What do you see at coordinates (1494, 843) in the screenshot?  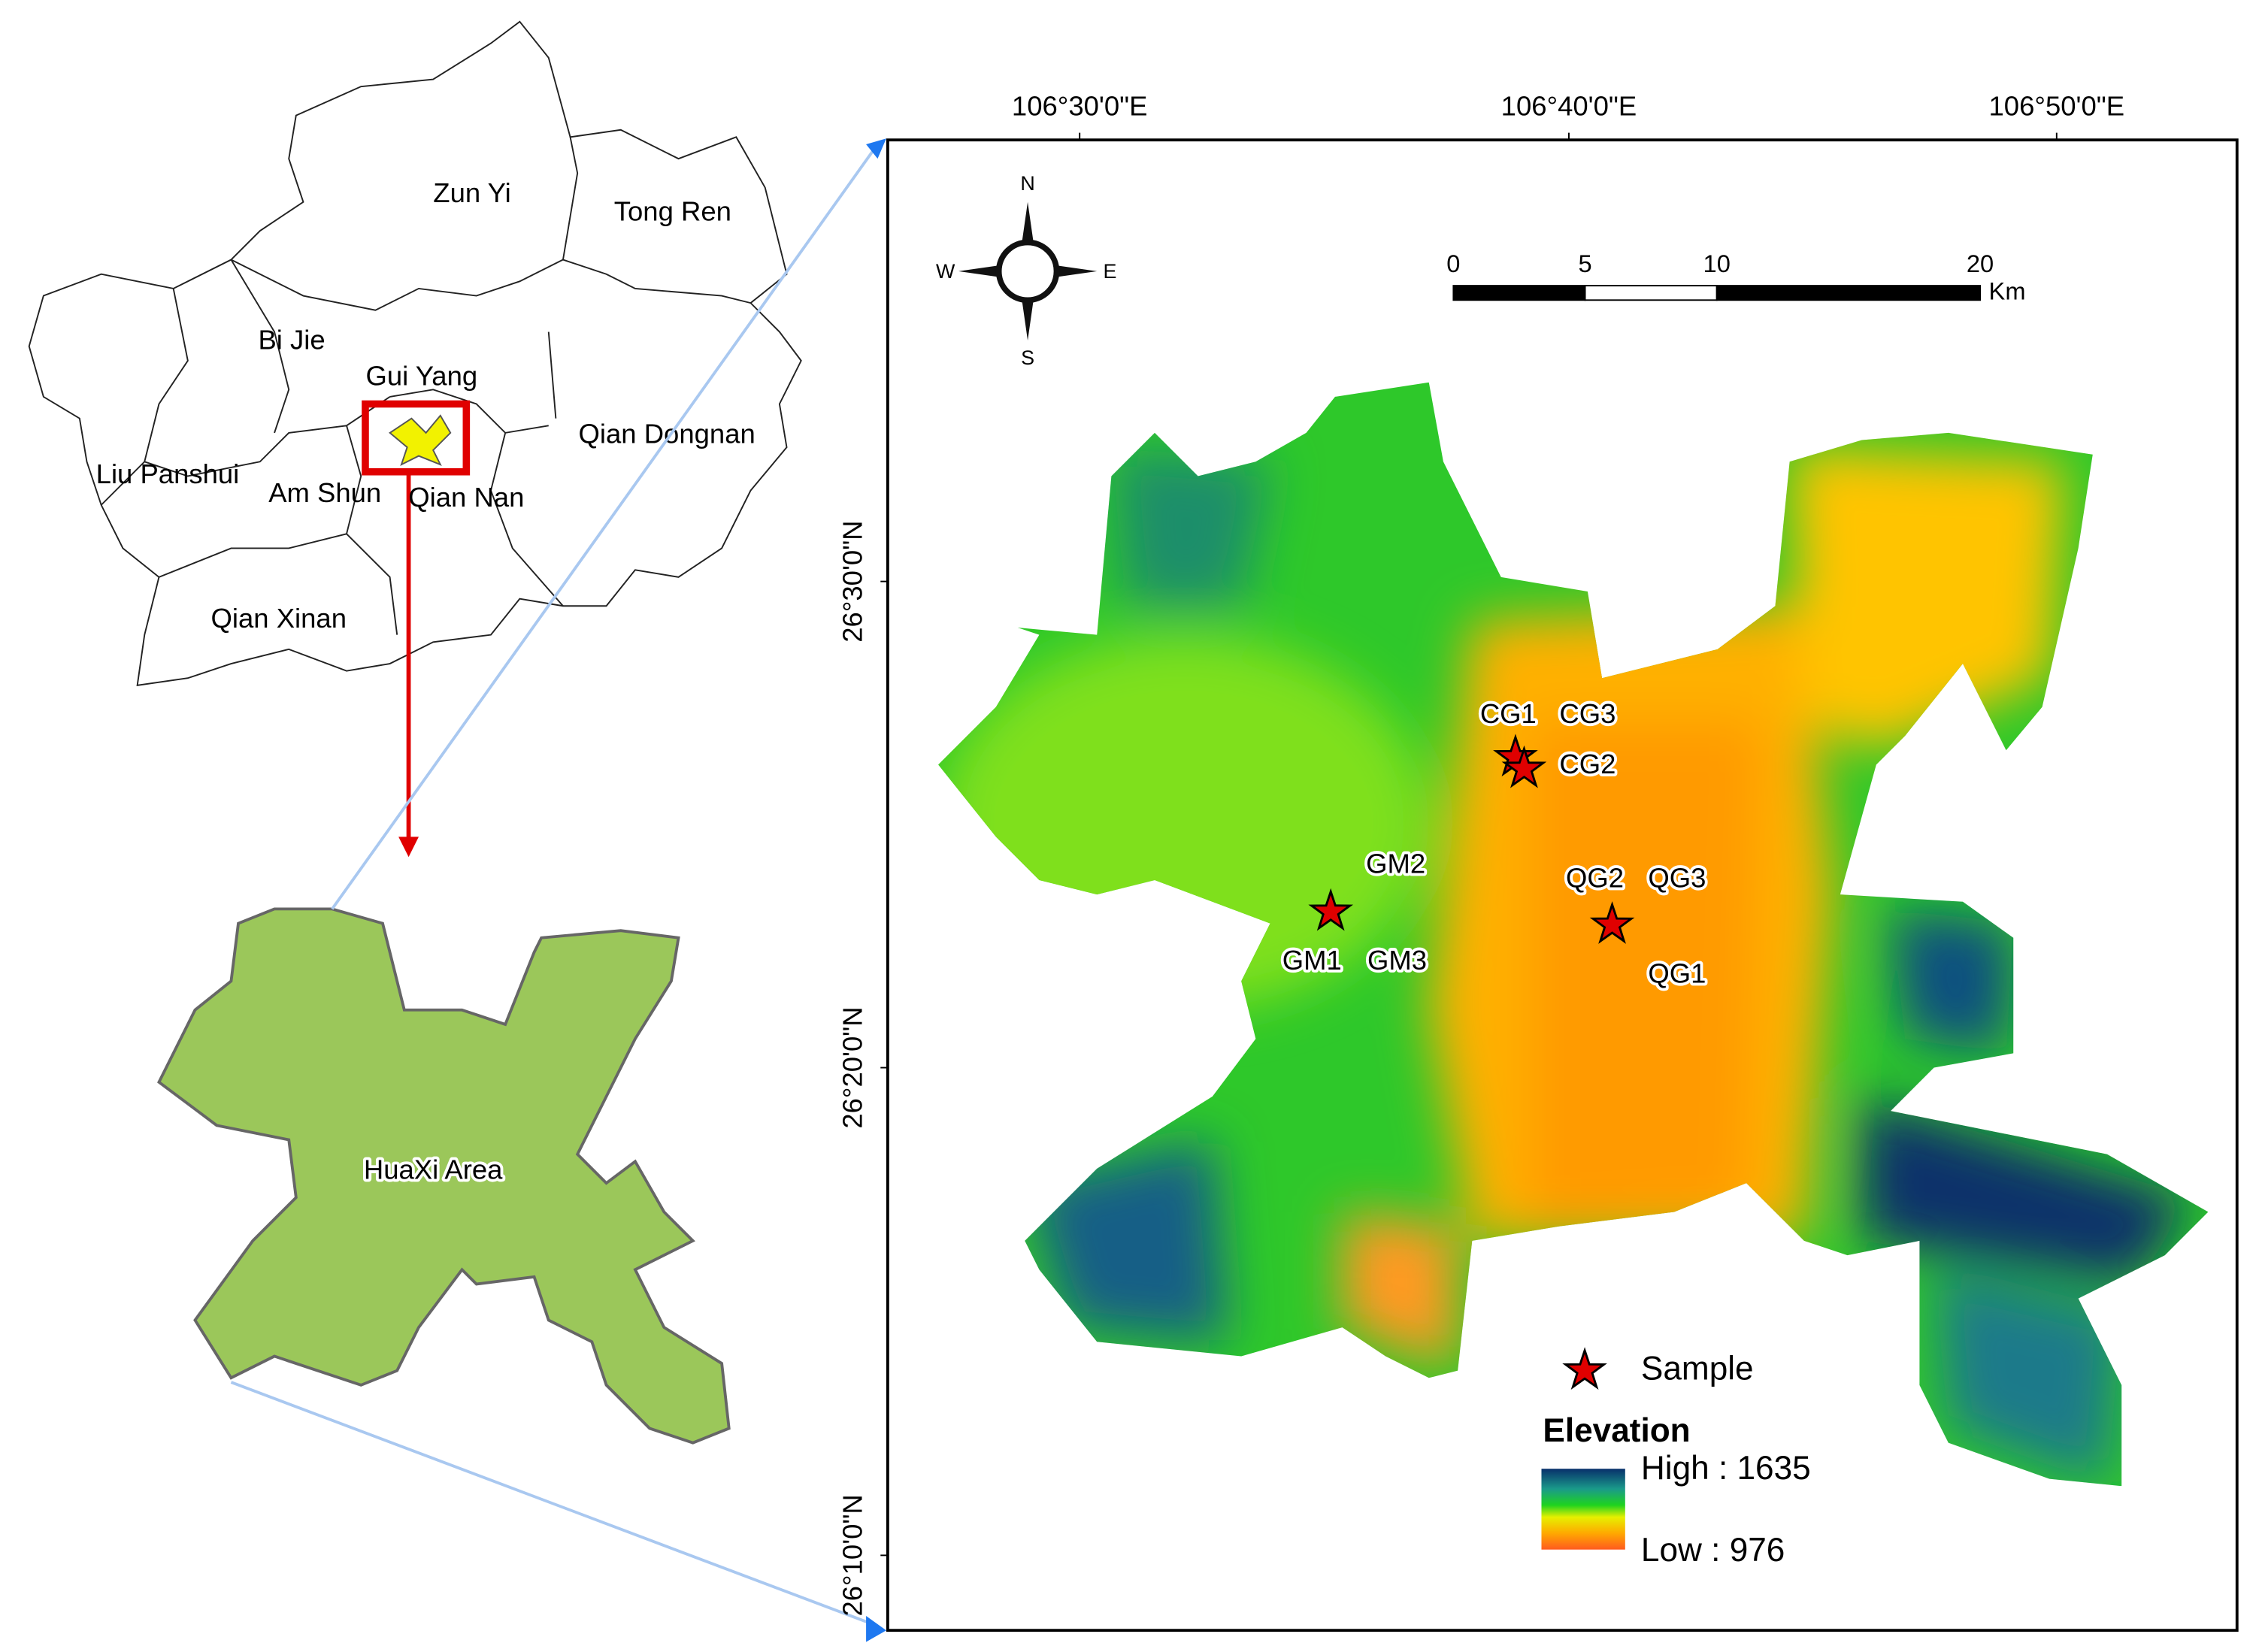 I see `samples: CG1 CG3 CG2 GM2 GM1 GM3 QG2 QG3 QG1` at bounding box center [1494, 843].